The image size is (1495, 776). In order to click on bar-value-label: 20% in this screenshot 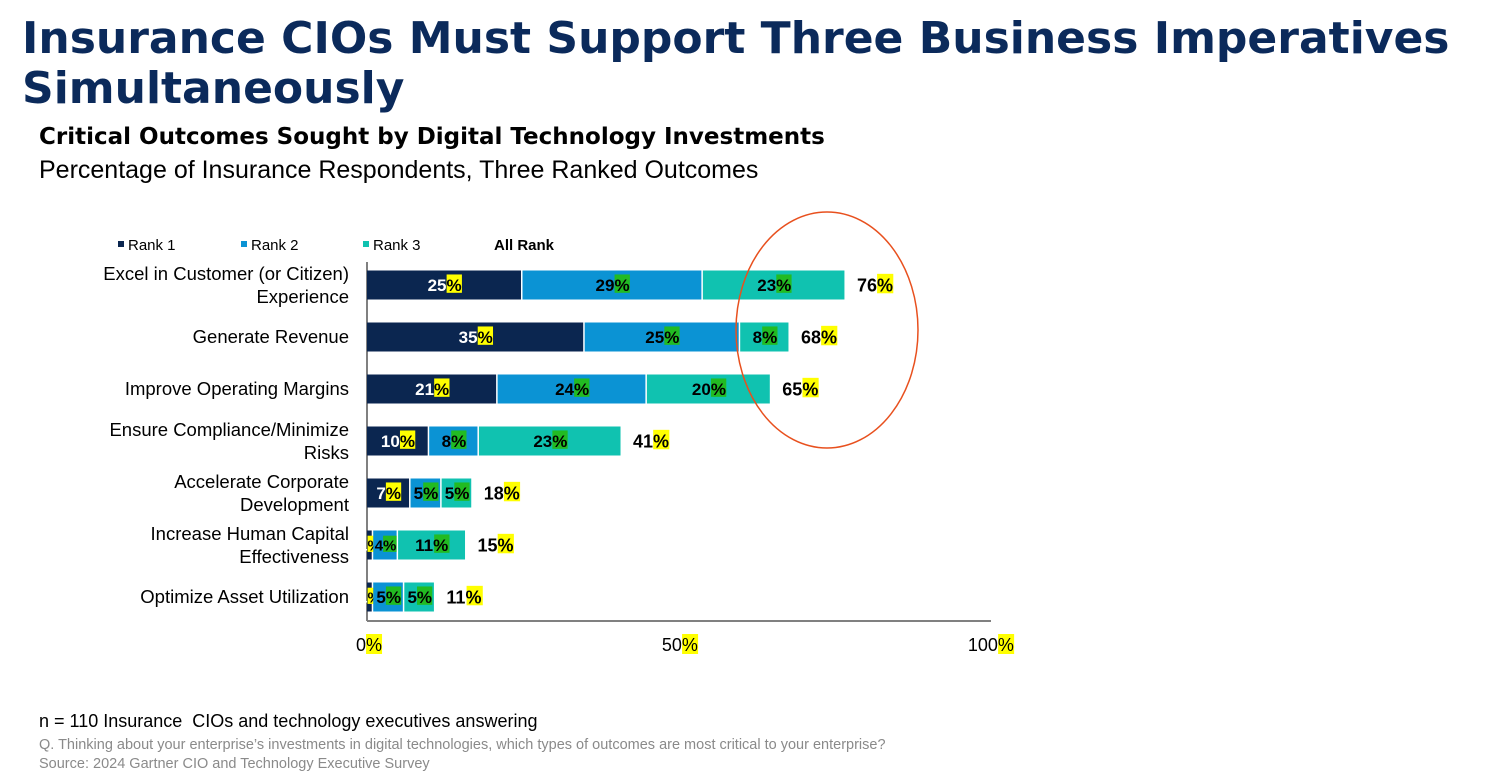, I will do `click(709, 388)`.